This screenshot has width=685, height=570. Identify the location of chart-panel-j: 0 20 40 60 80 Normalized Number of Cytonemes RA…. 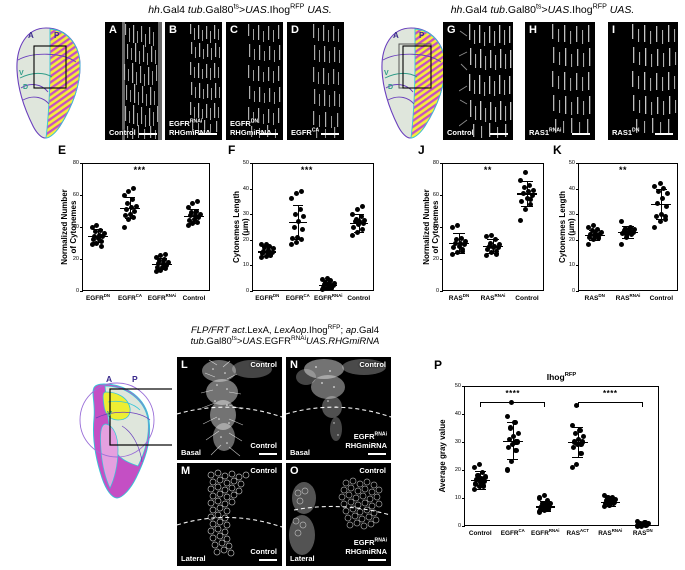
(482, 235).